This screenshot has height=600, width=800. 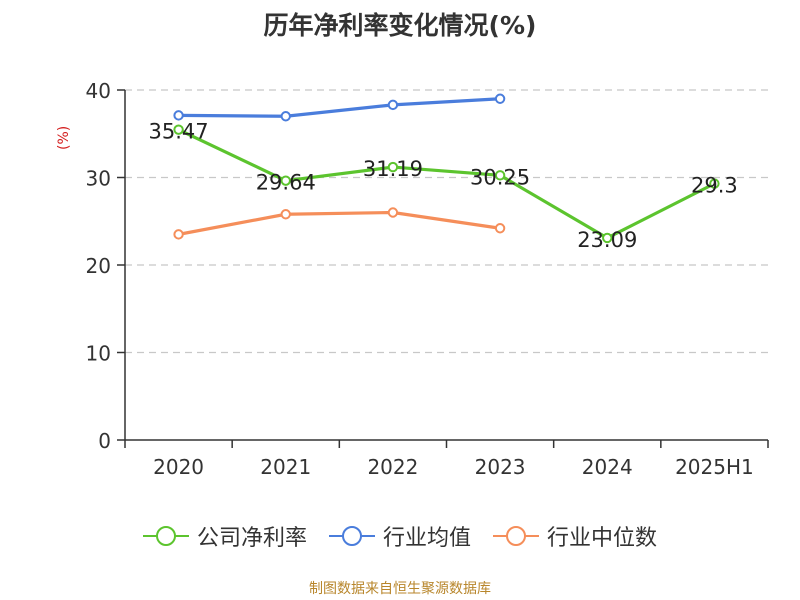 I want to click on data-label-company: 31.19, so click(x=393, y=169).